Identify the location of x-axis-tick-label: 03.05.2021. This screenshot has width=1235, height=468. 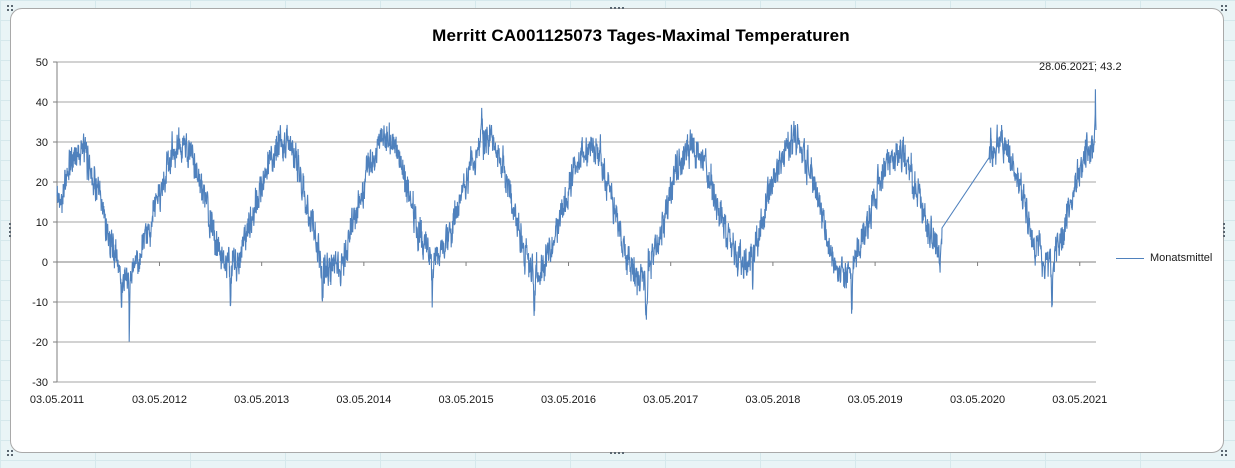
(1079, 400).